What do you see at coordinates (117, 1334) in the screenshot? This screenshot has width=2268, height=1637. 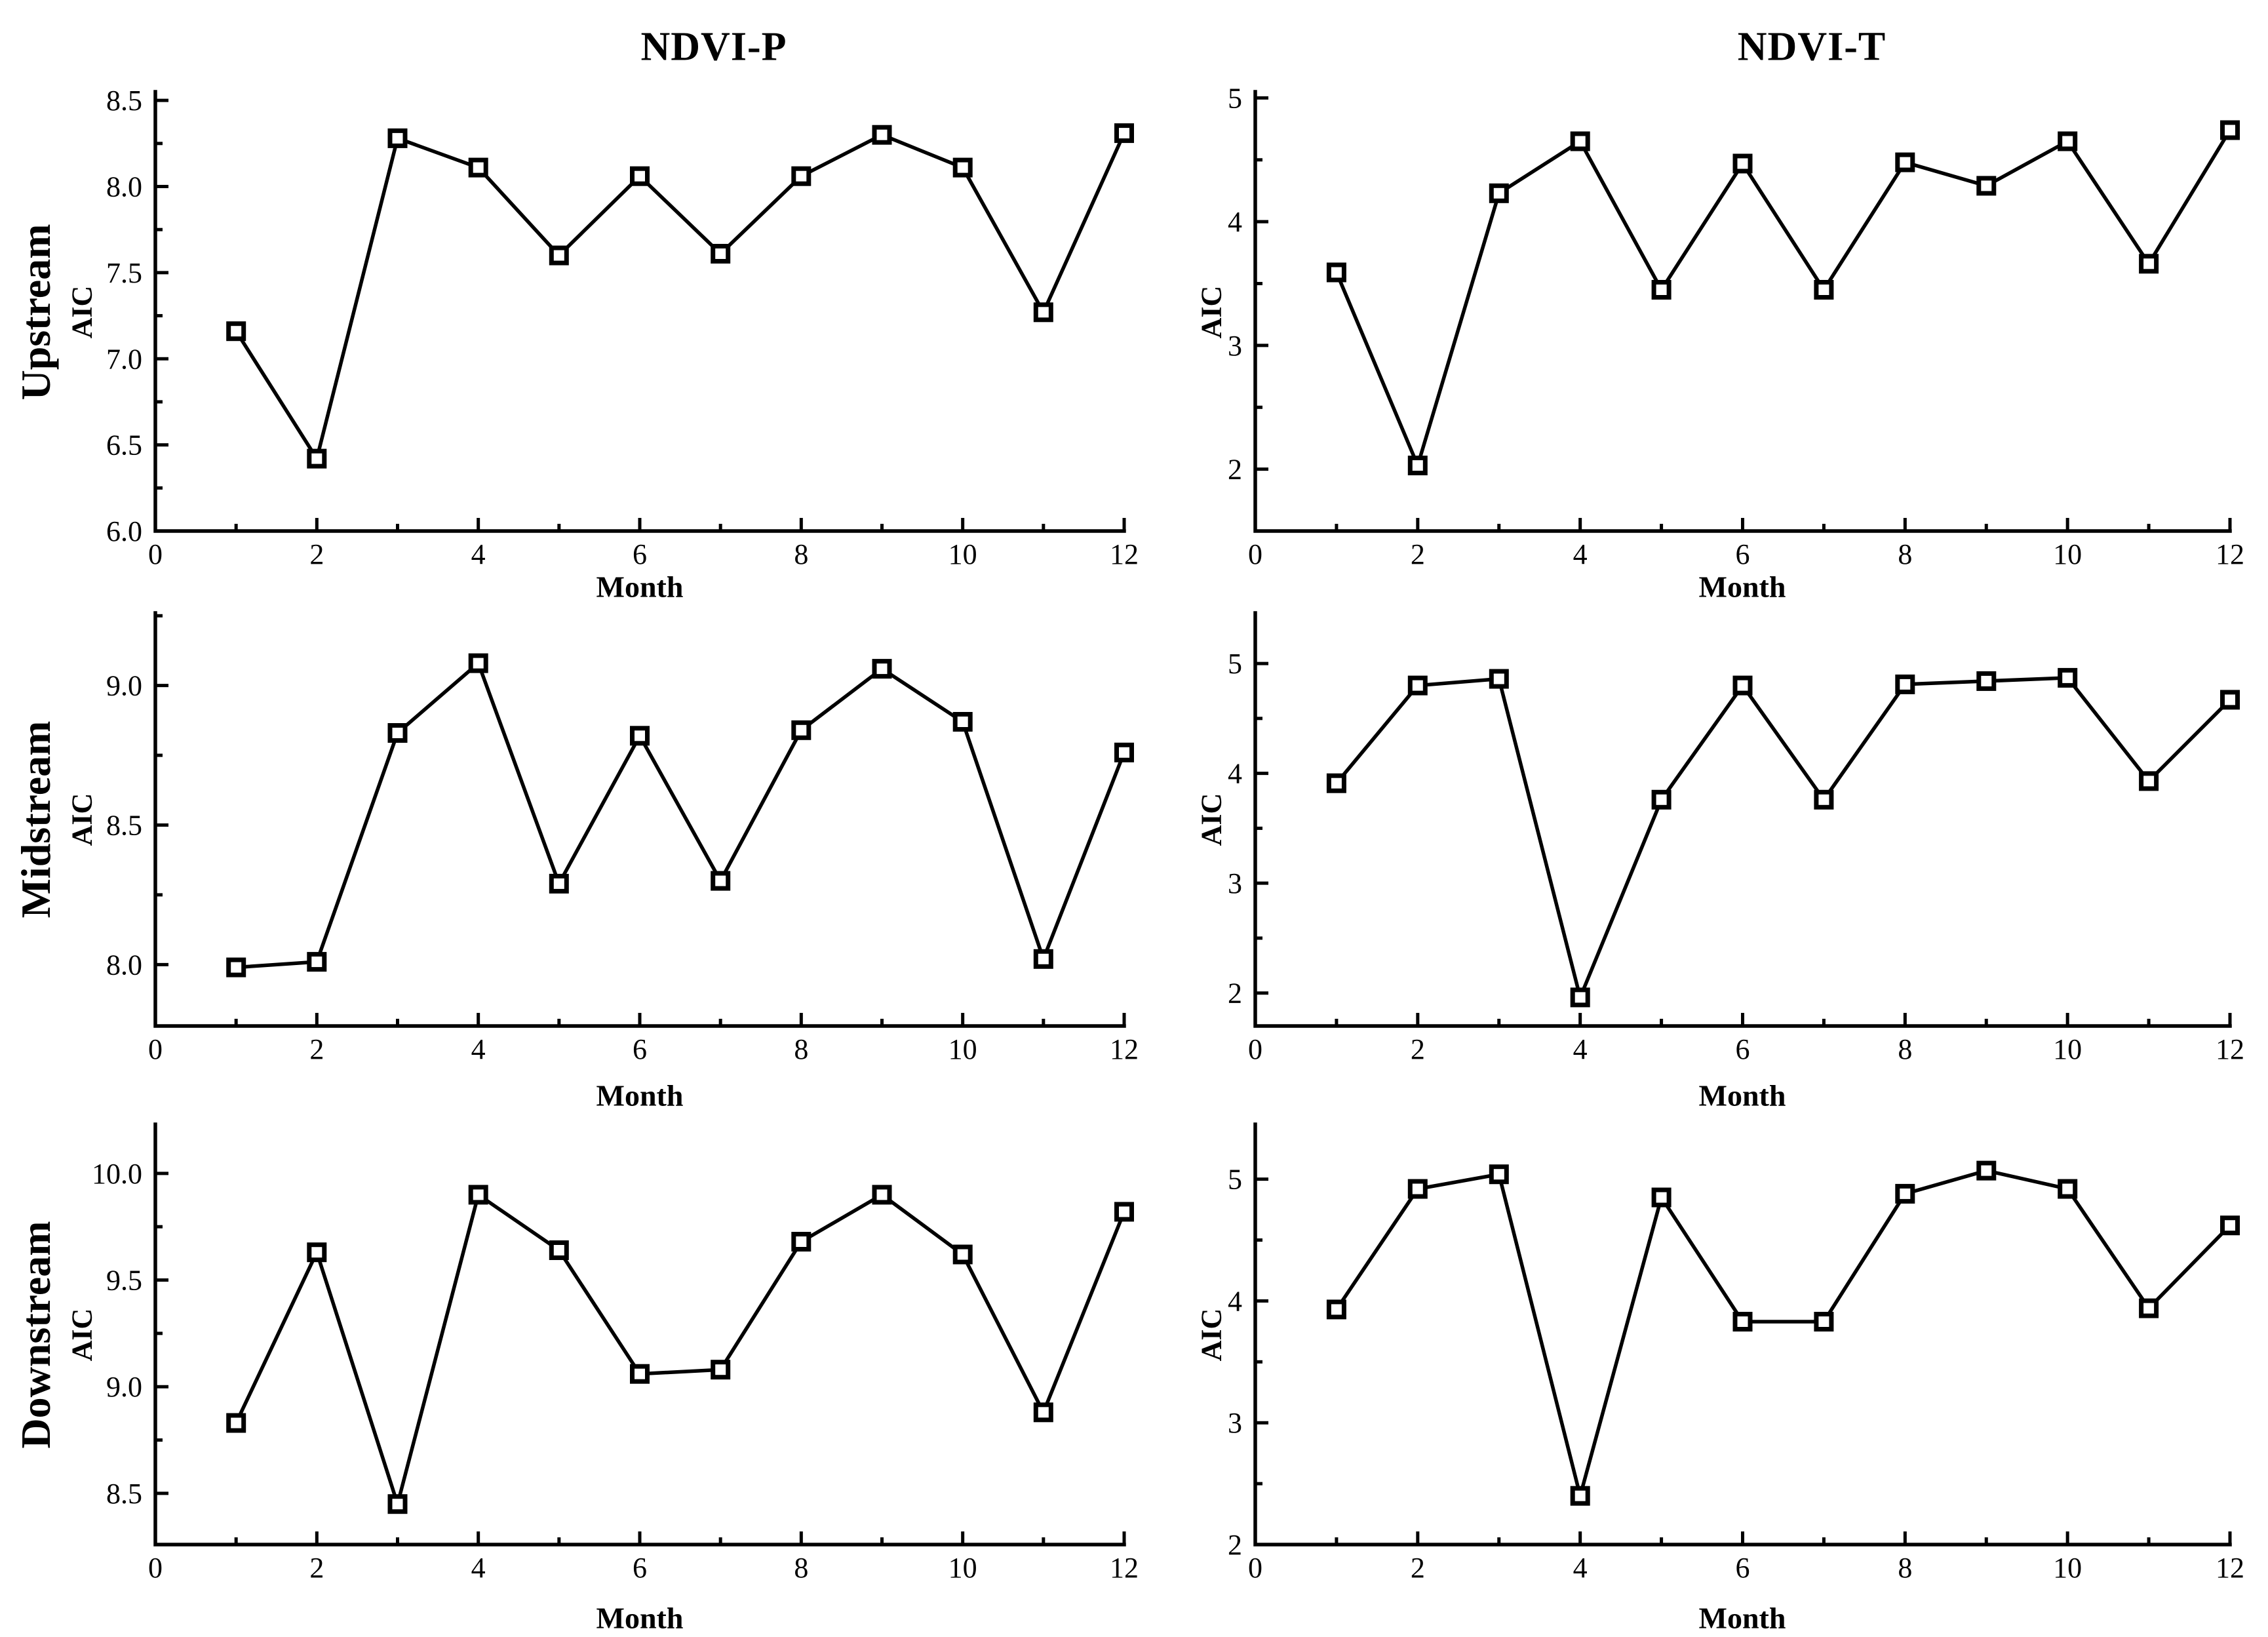 I see `y-tick-labels: 8.5 9.0 9.5 10.0` at bounding box center [117, 1334].